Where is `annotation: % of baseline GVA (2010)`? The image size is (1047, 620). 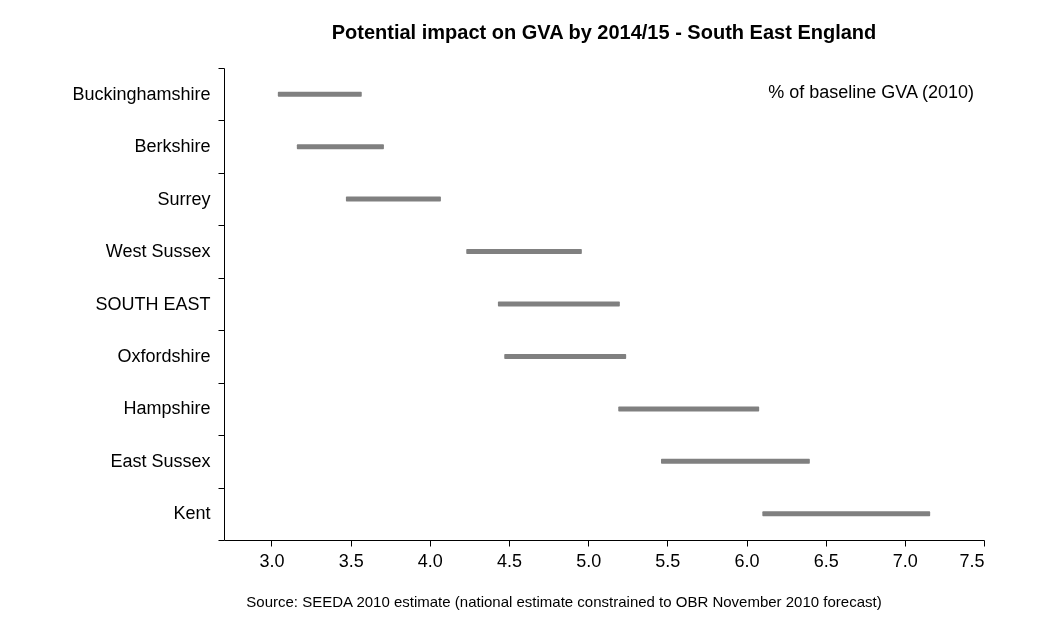
annotation: % of baseline GVA (2010) is located at coordinates (871, 92).